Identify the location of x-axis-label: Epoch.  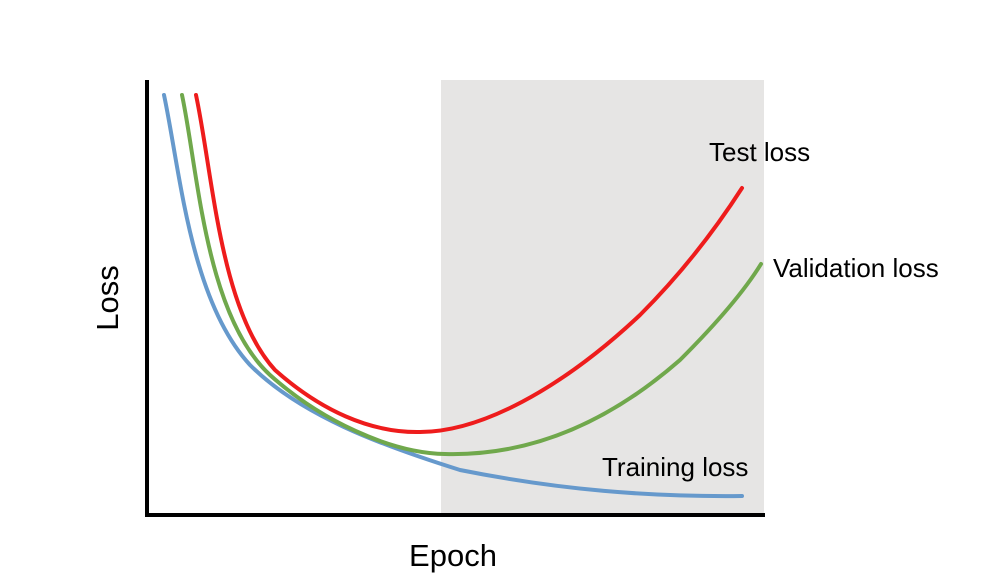
(453, 555).